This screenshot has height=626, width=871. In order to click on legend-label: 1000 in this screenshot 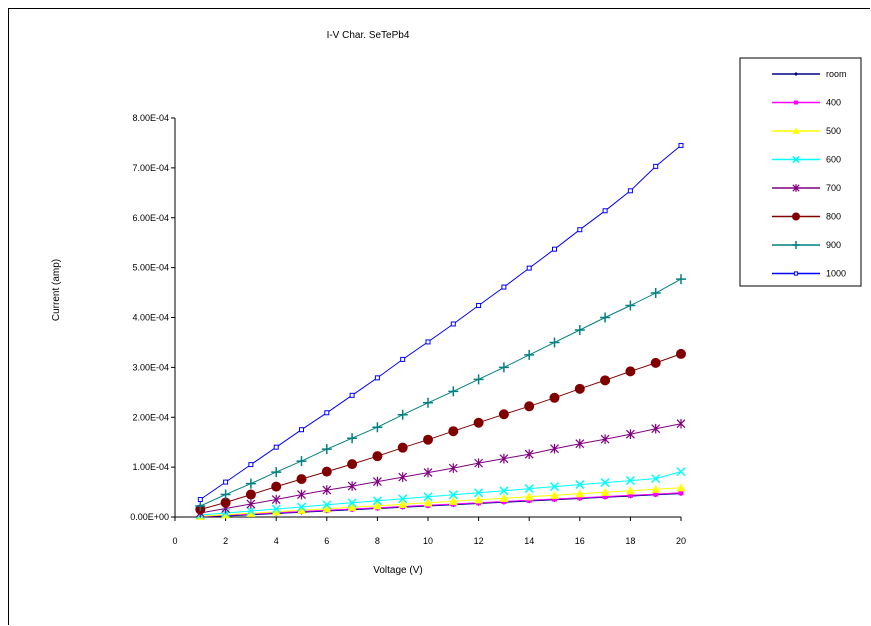, I will do `click(836, 274)`.